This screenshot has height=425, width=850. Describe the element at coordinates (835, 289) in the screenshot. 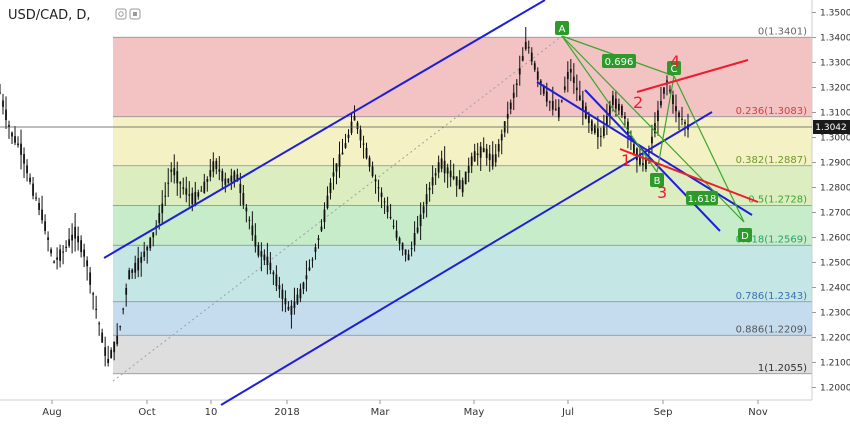

I see `price-tick-label-11: 1.2400` at that location.